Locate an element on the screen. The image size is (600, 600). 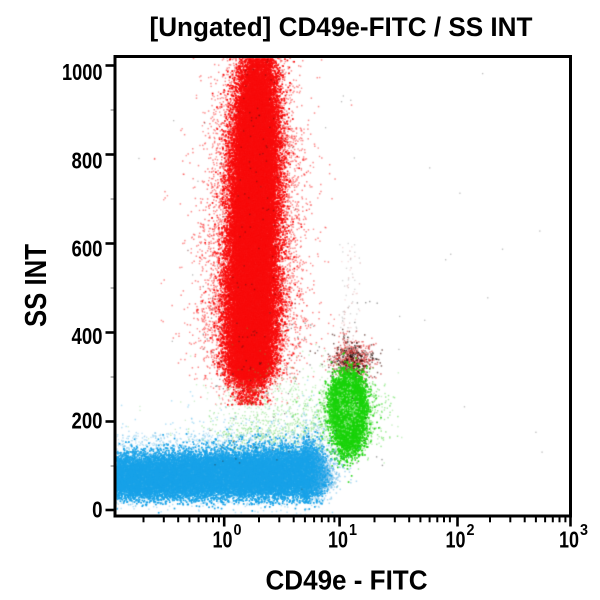
svg-text: CD49e - FITC is located at coordinates (347, 580).